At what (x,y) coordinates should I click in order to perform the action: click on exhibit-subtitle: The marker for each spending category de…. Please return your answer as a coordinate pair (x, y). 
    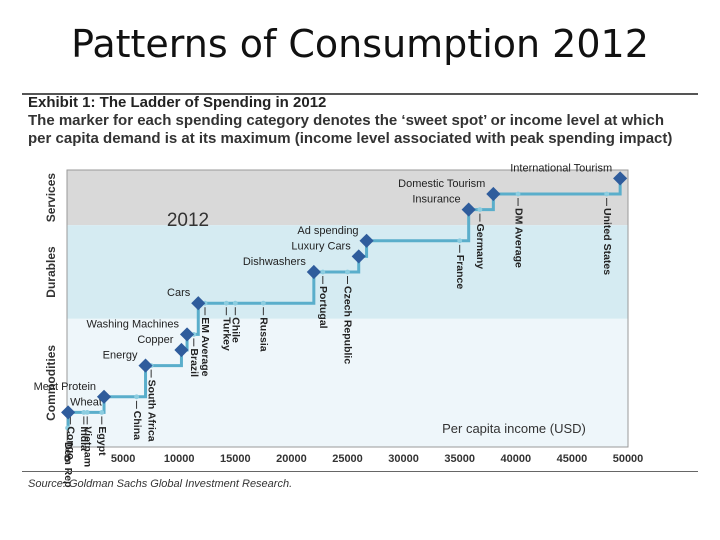
    Looking at the image, I should click on (350, 129).